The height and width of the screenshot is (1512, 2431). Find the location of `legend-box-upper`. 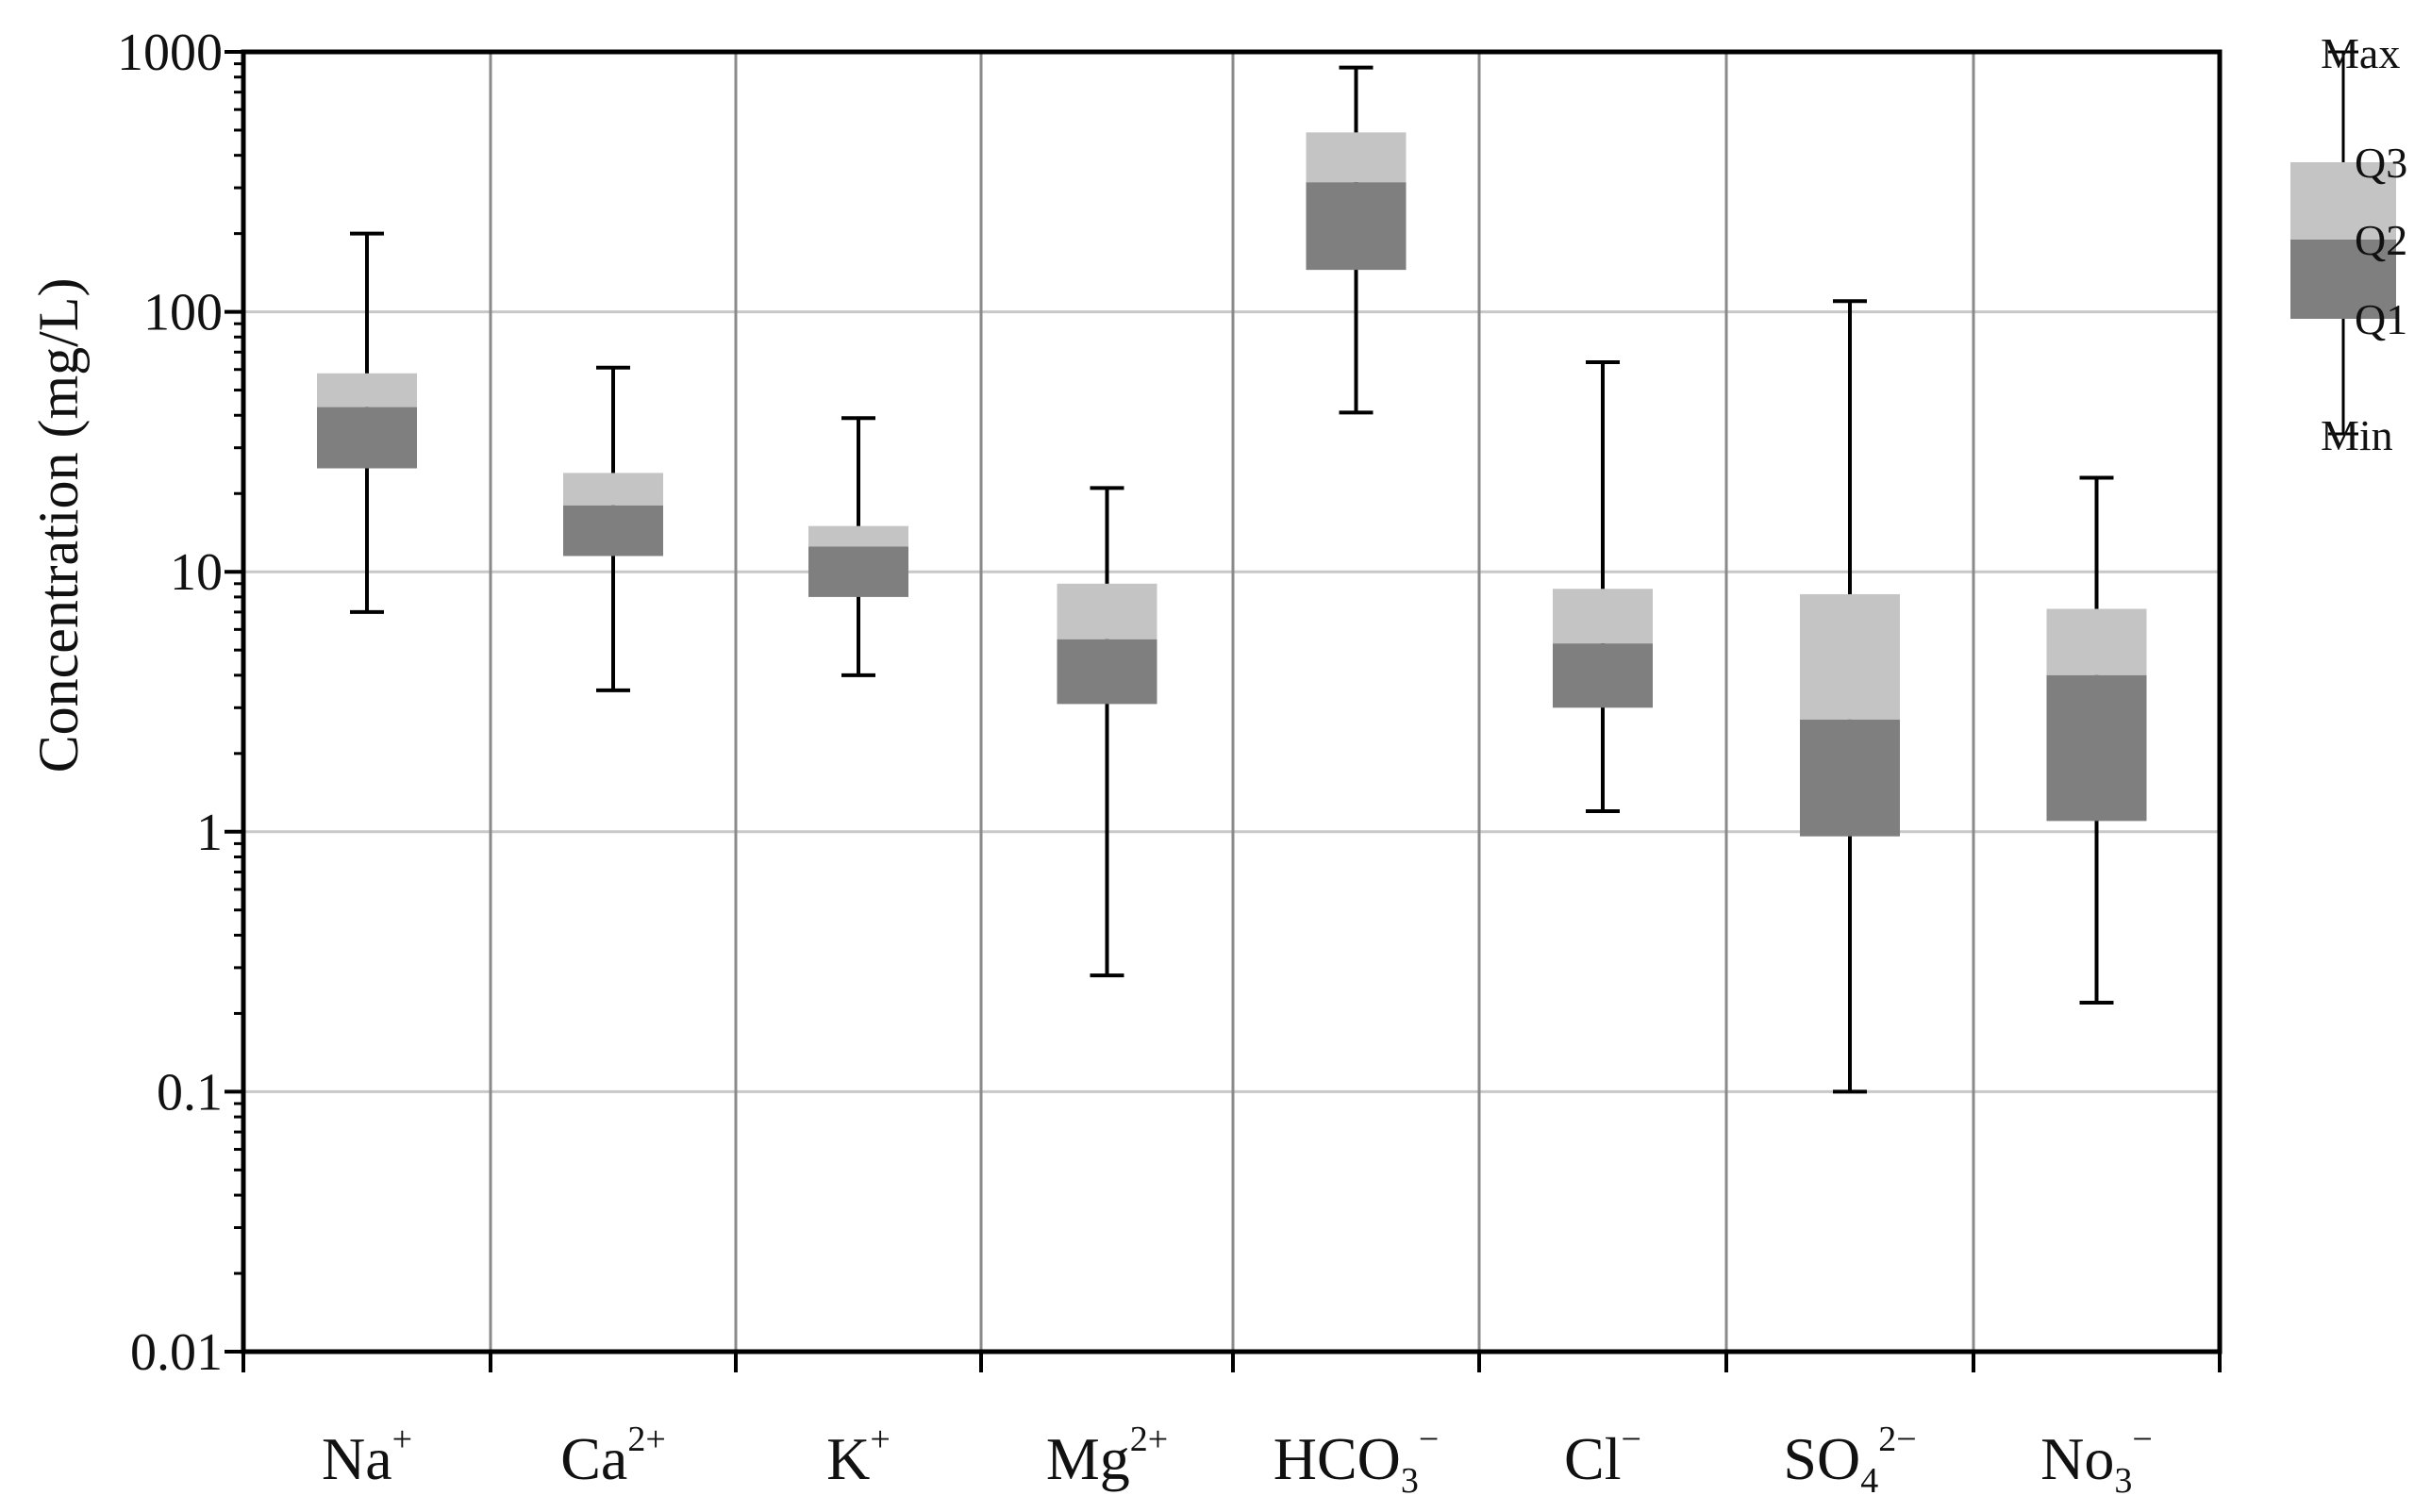

legend-box-upper is located at coordinates (2343, 201).